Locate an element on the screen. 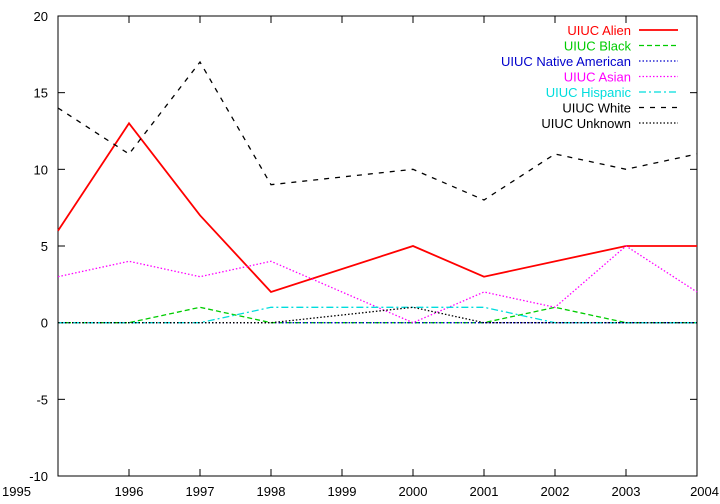  x-tick-label: 2000 is located at coordinates (413, 491).